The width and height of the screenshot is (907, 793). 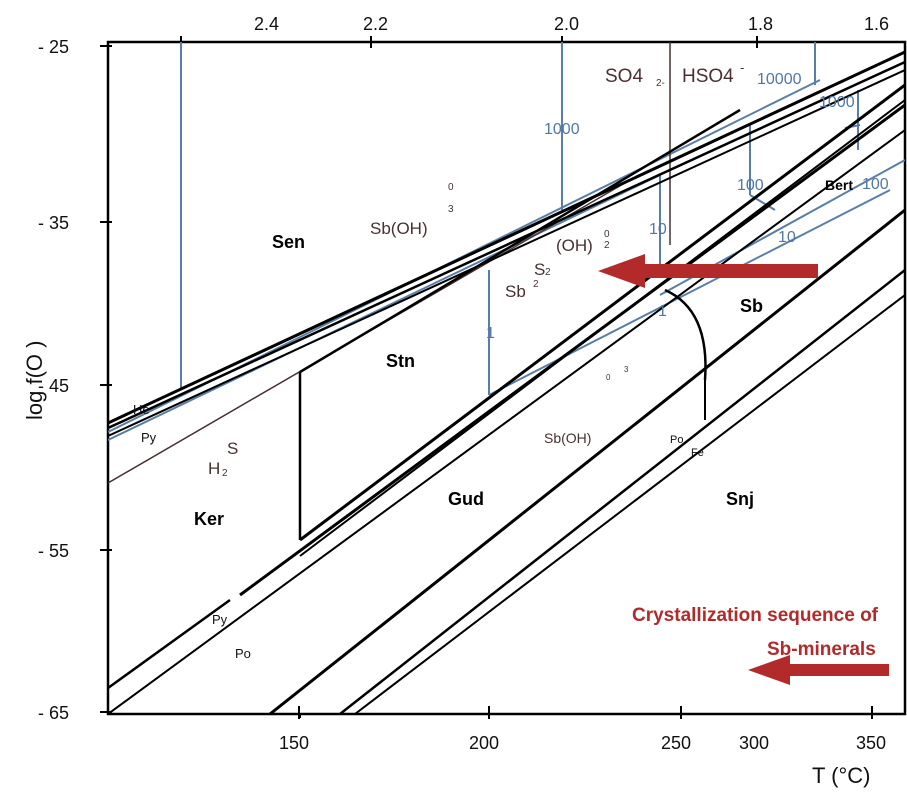 What do you see at coordinates (288, 242) in the screenshot?
I see `field-label-sen: Sen` at bounding box center [288, 242].